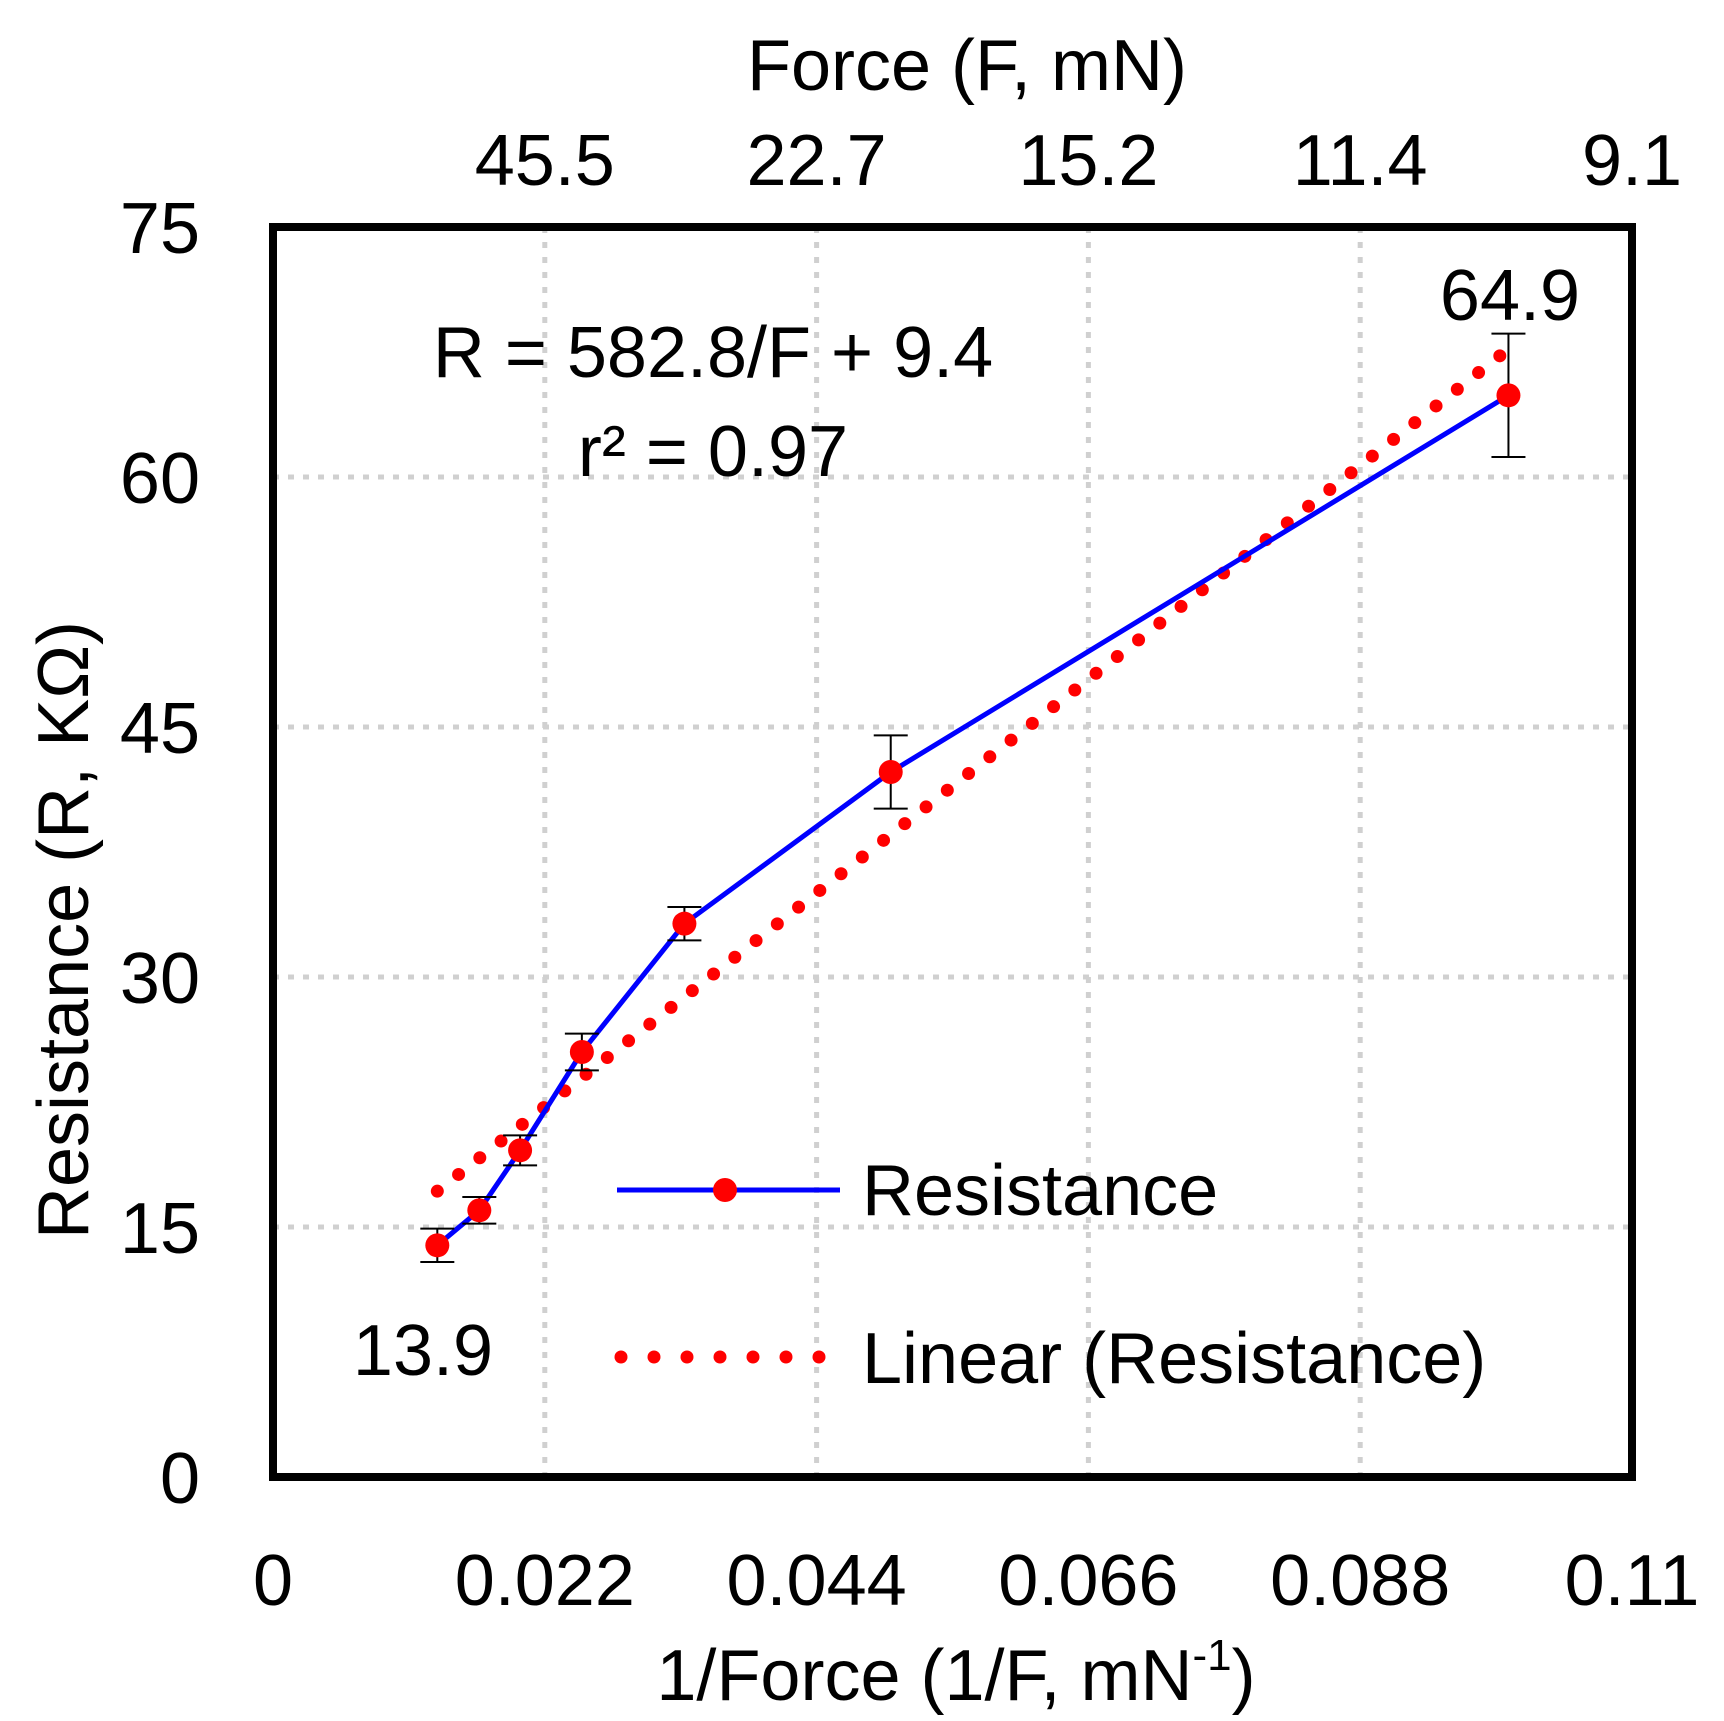 Image resolution: width=1724 pixels, height=1721 pixels. Describe the element at coordinates (545, 161) in the screenshot. I see `top-tick-label: 45.5` at that location.